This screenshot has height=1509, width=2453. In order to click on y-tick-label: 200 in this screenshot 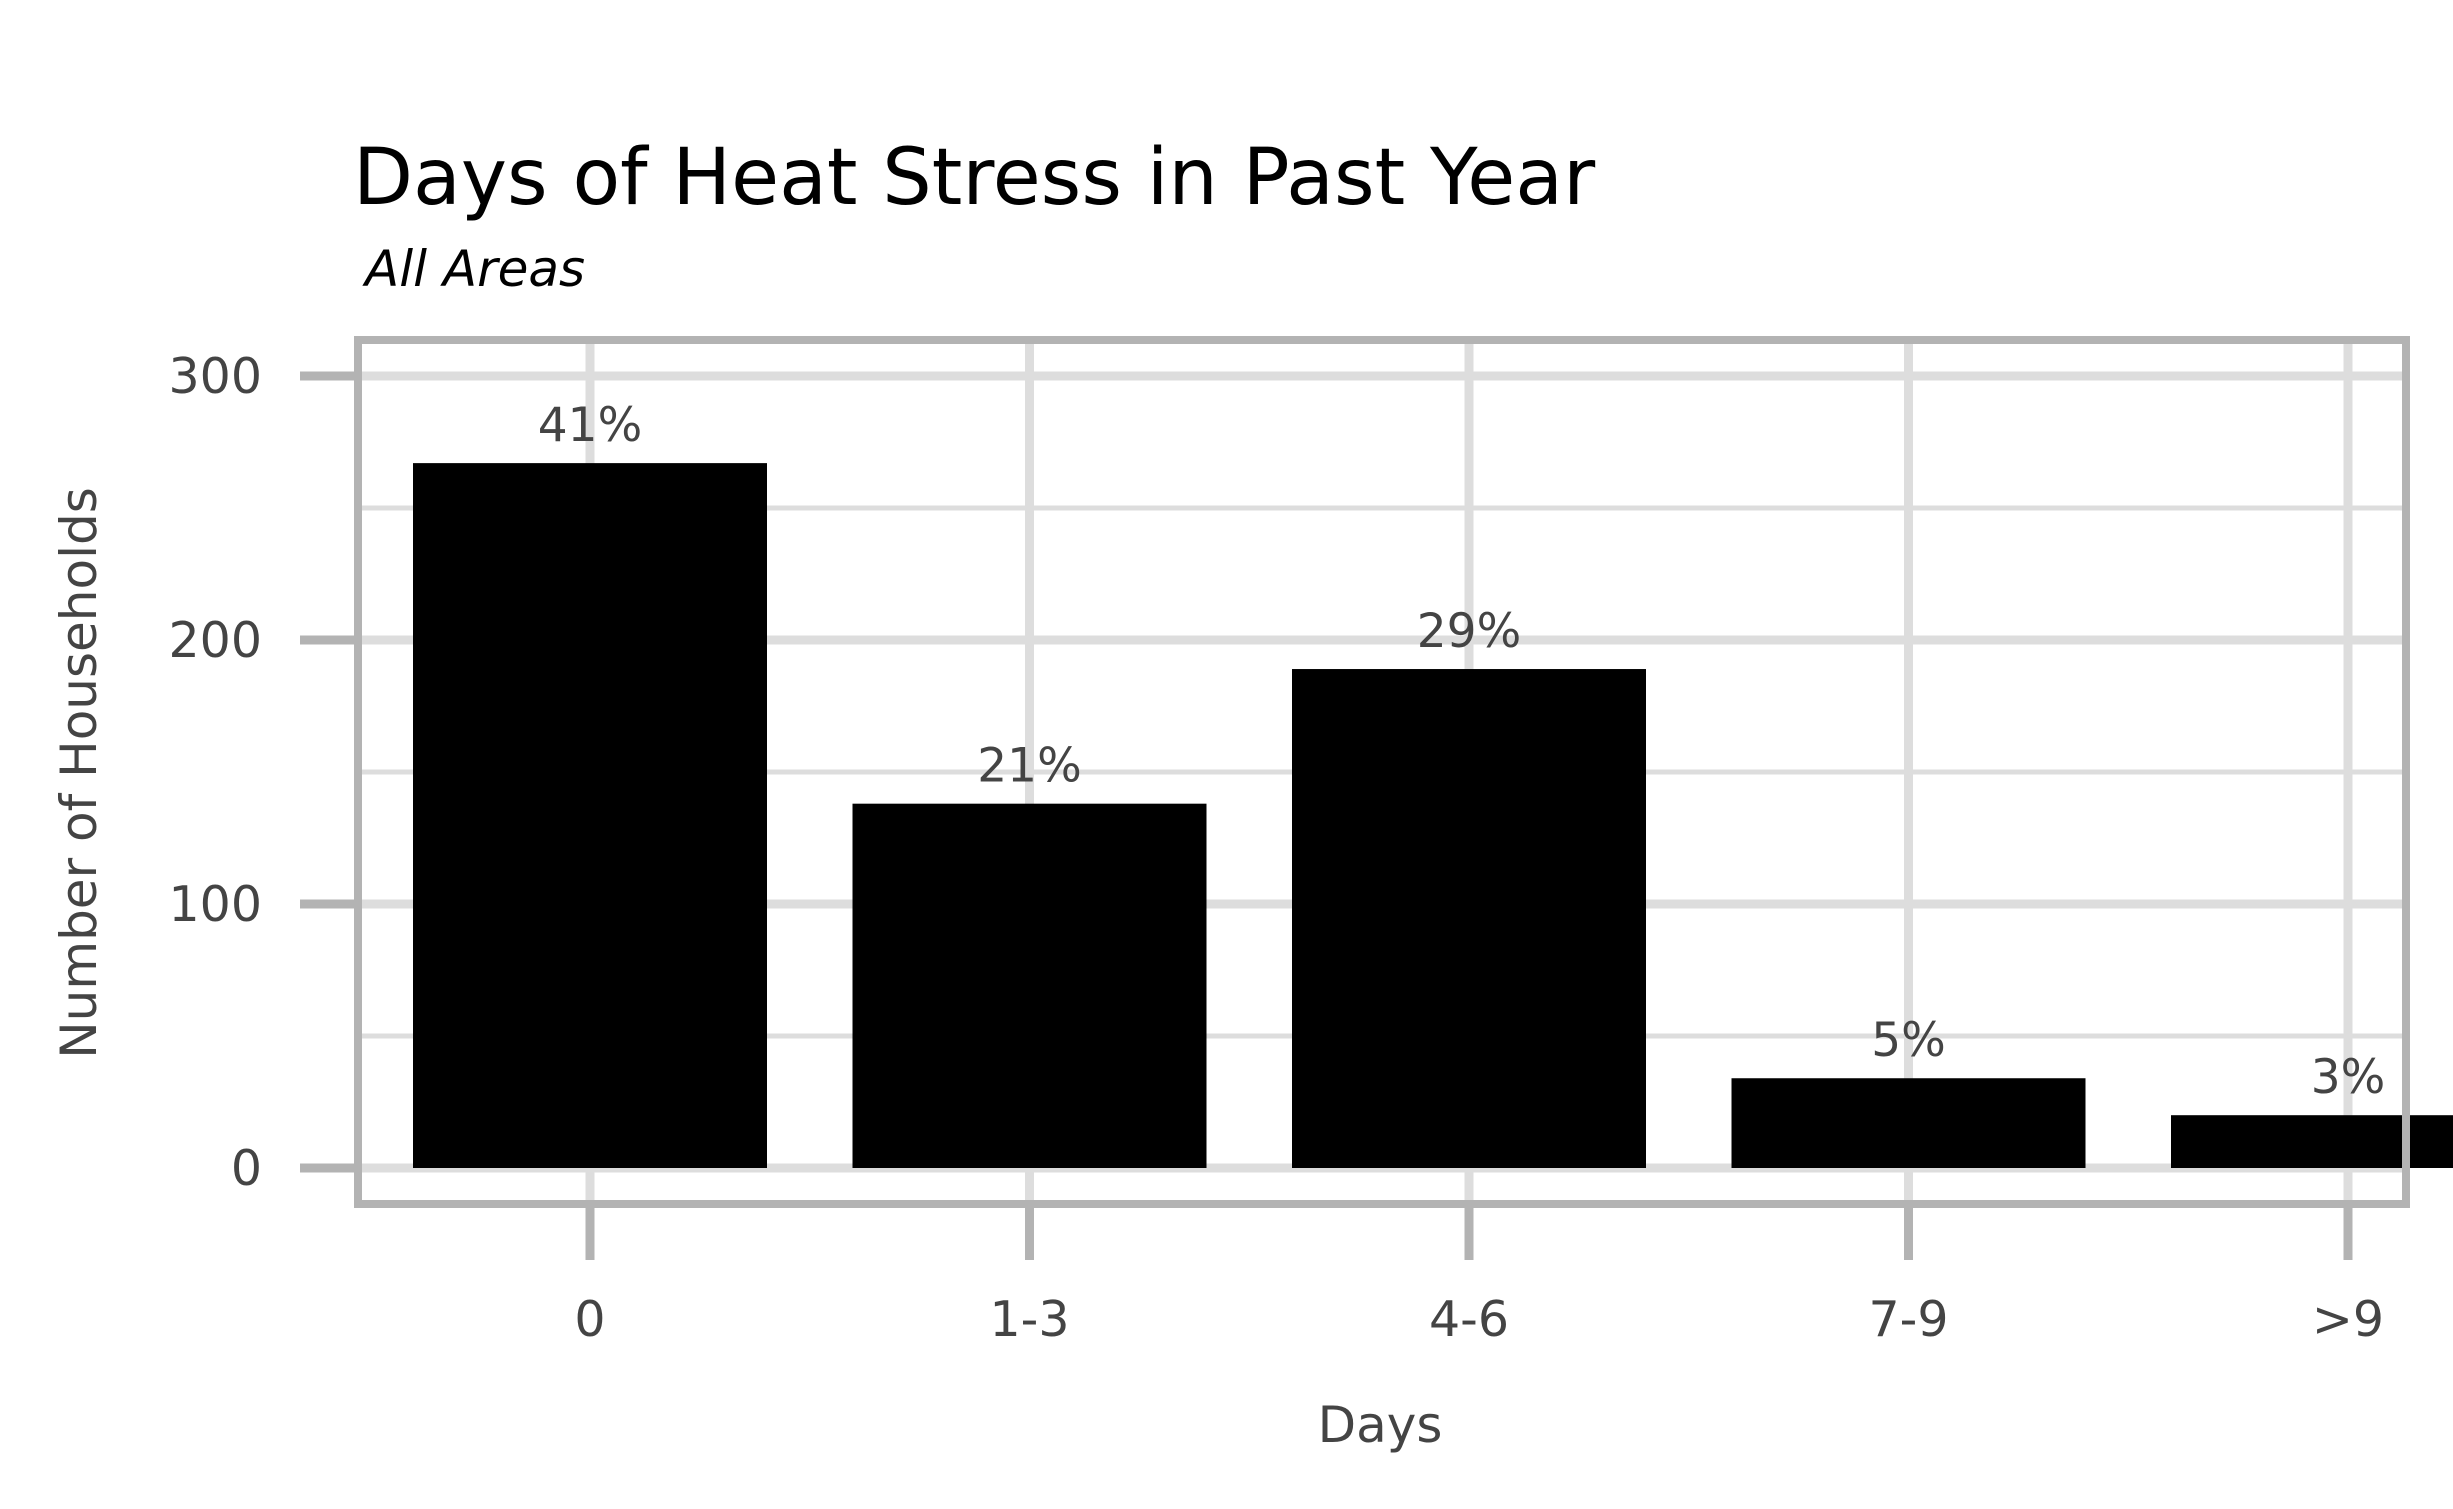, I will do `click(215, 640)`.